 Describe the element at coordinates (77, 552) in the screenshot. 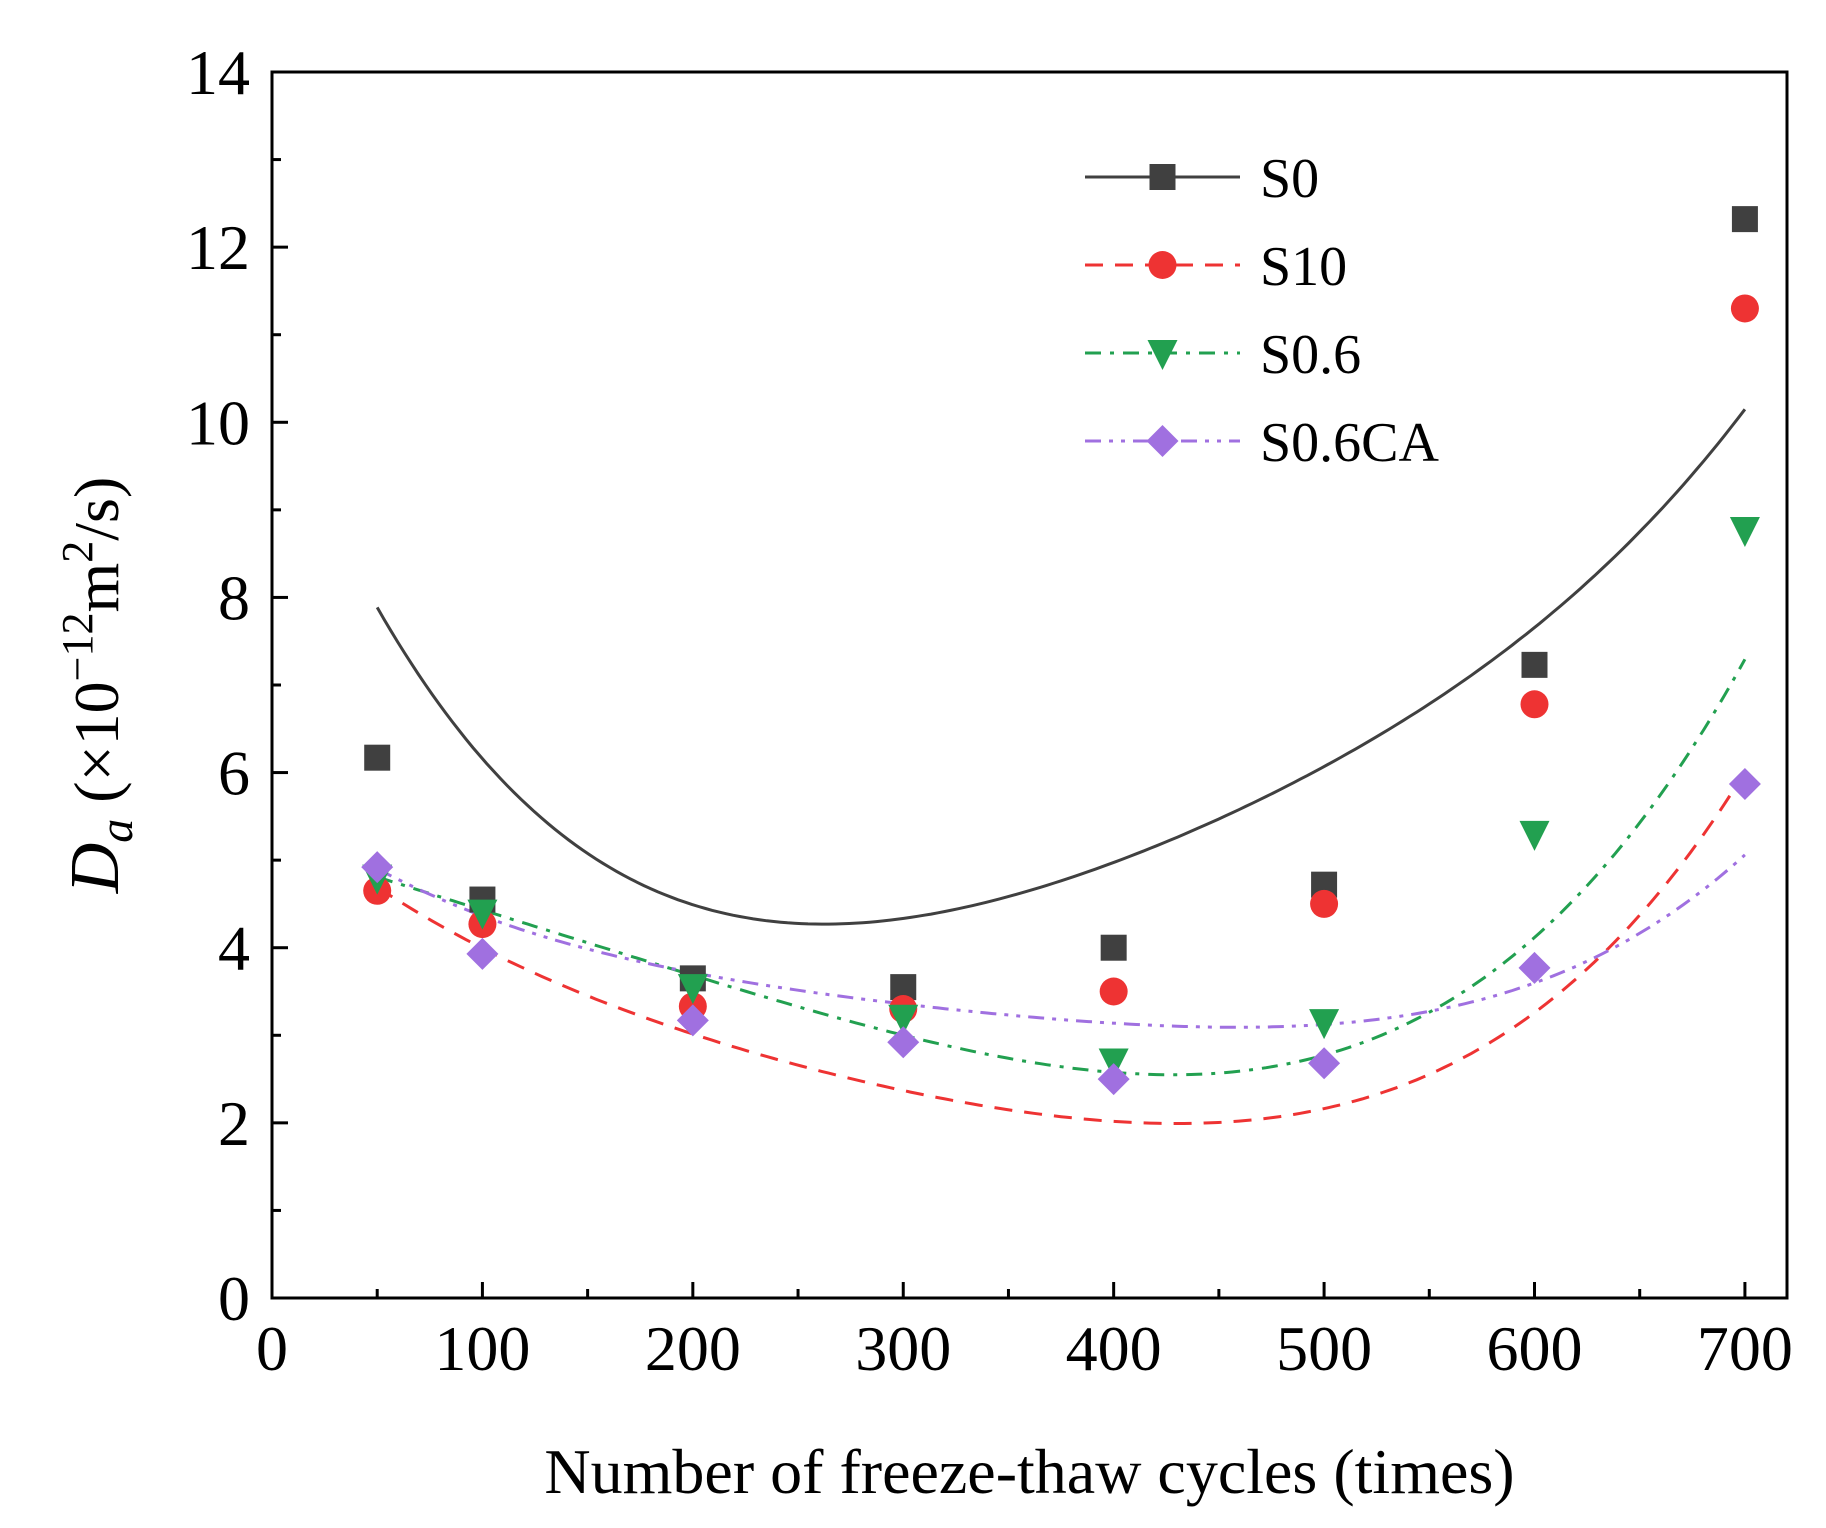

I see `y-axis-unit-exp: 2` at that location.